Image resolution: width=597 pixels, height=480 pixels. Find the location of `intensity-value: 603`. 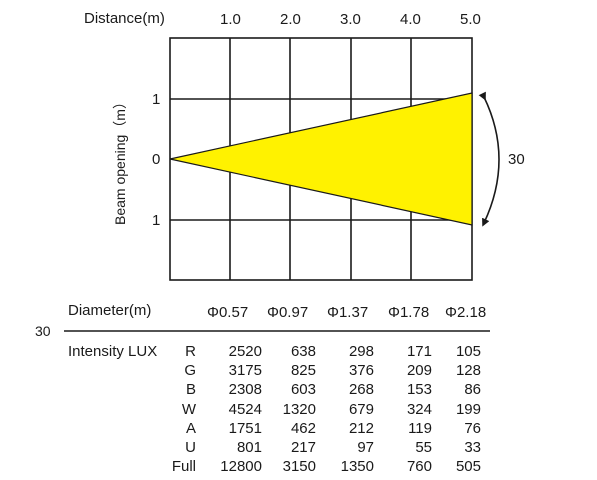

intensity-value: 603 is located at coordinates (303, 390).